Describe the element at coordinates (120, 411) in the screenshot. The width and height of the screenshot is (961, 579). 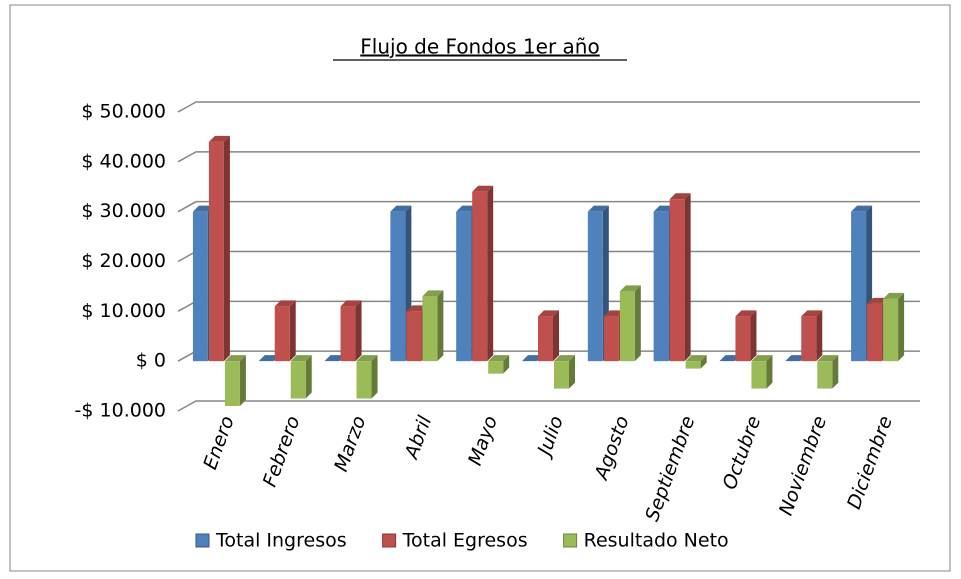
I see `y-tick-label: -$ 10.000` at that location.